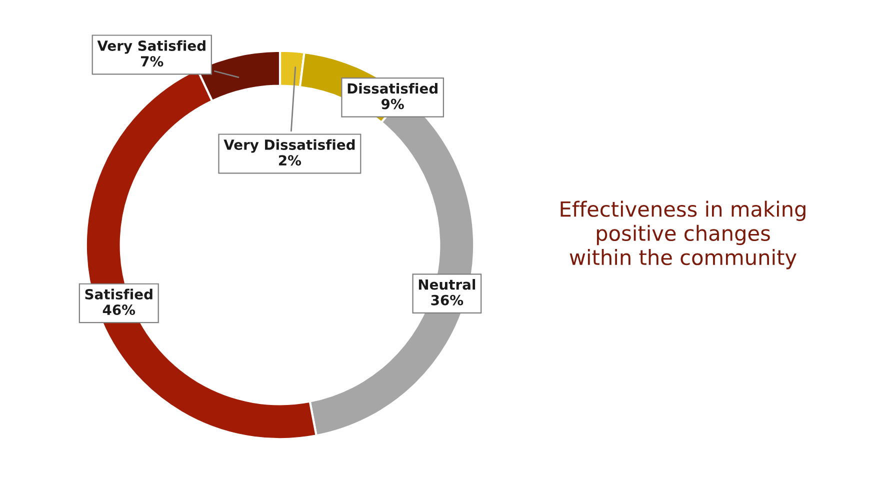  I want to click on data-label: 9%, so click(393, 104).